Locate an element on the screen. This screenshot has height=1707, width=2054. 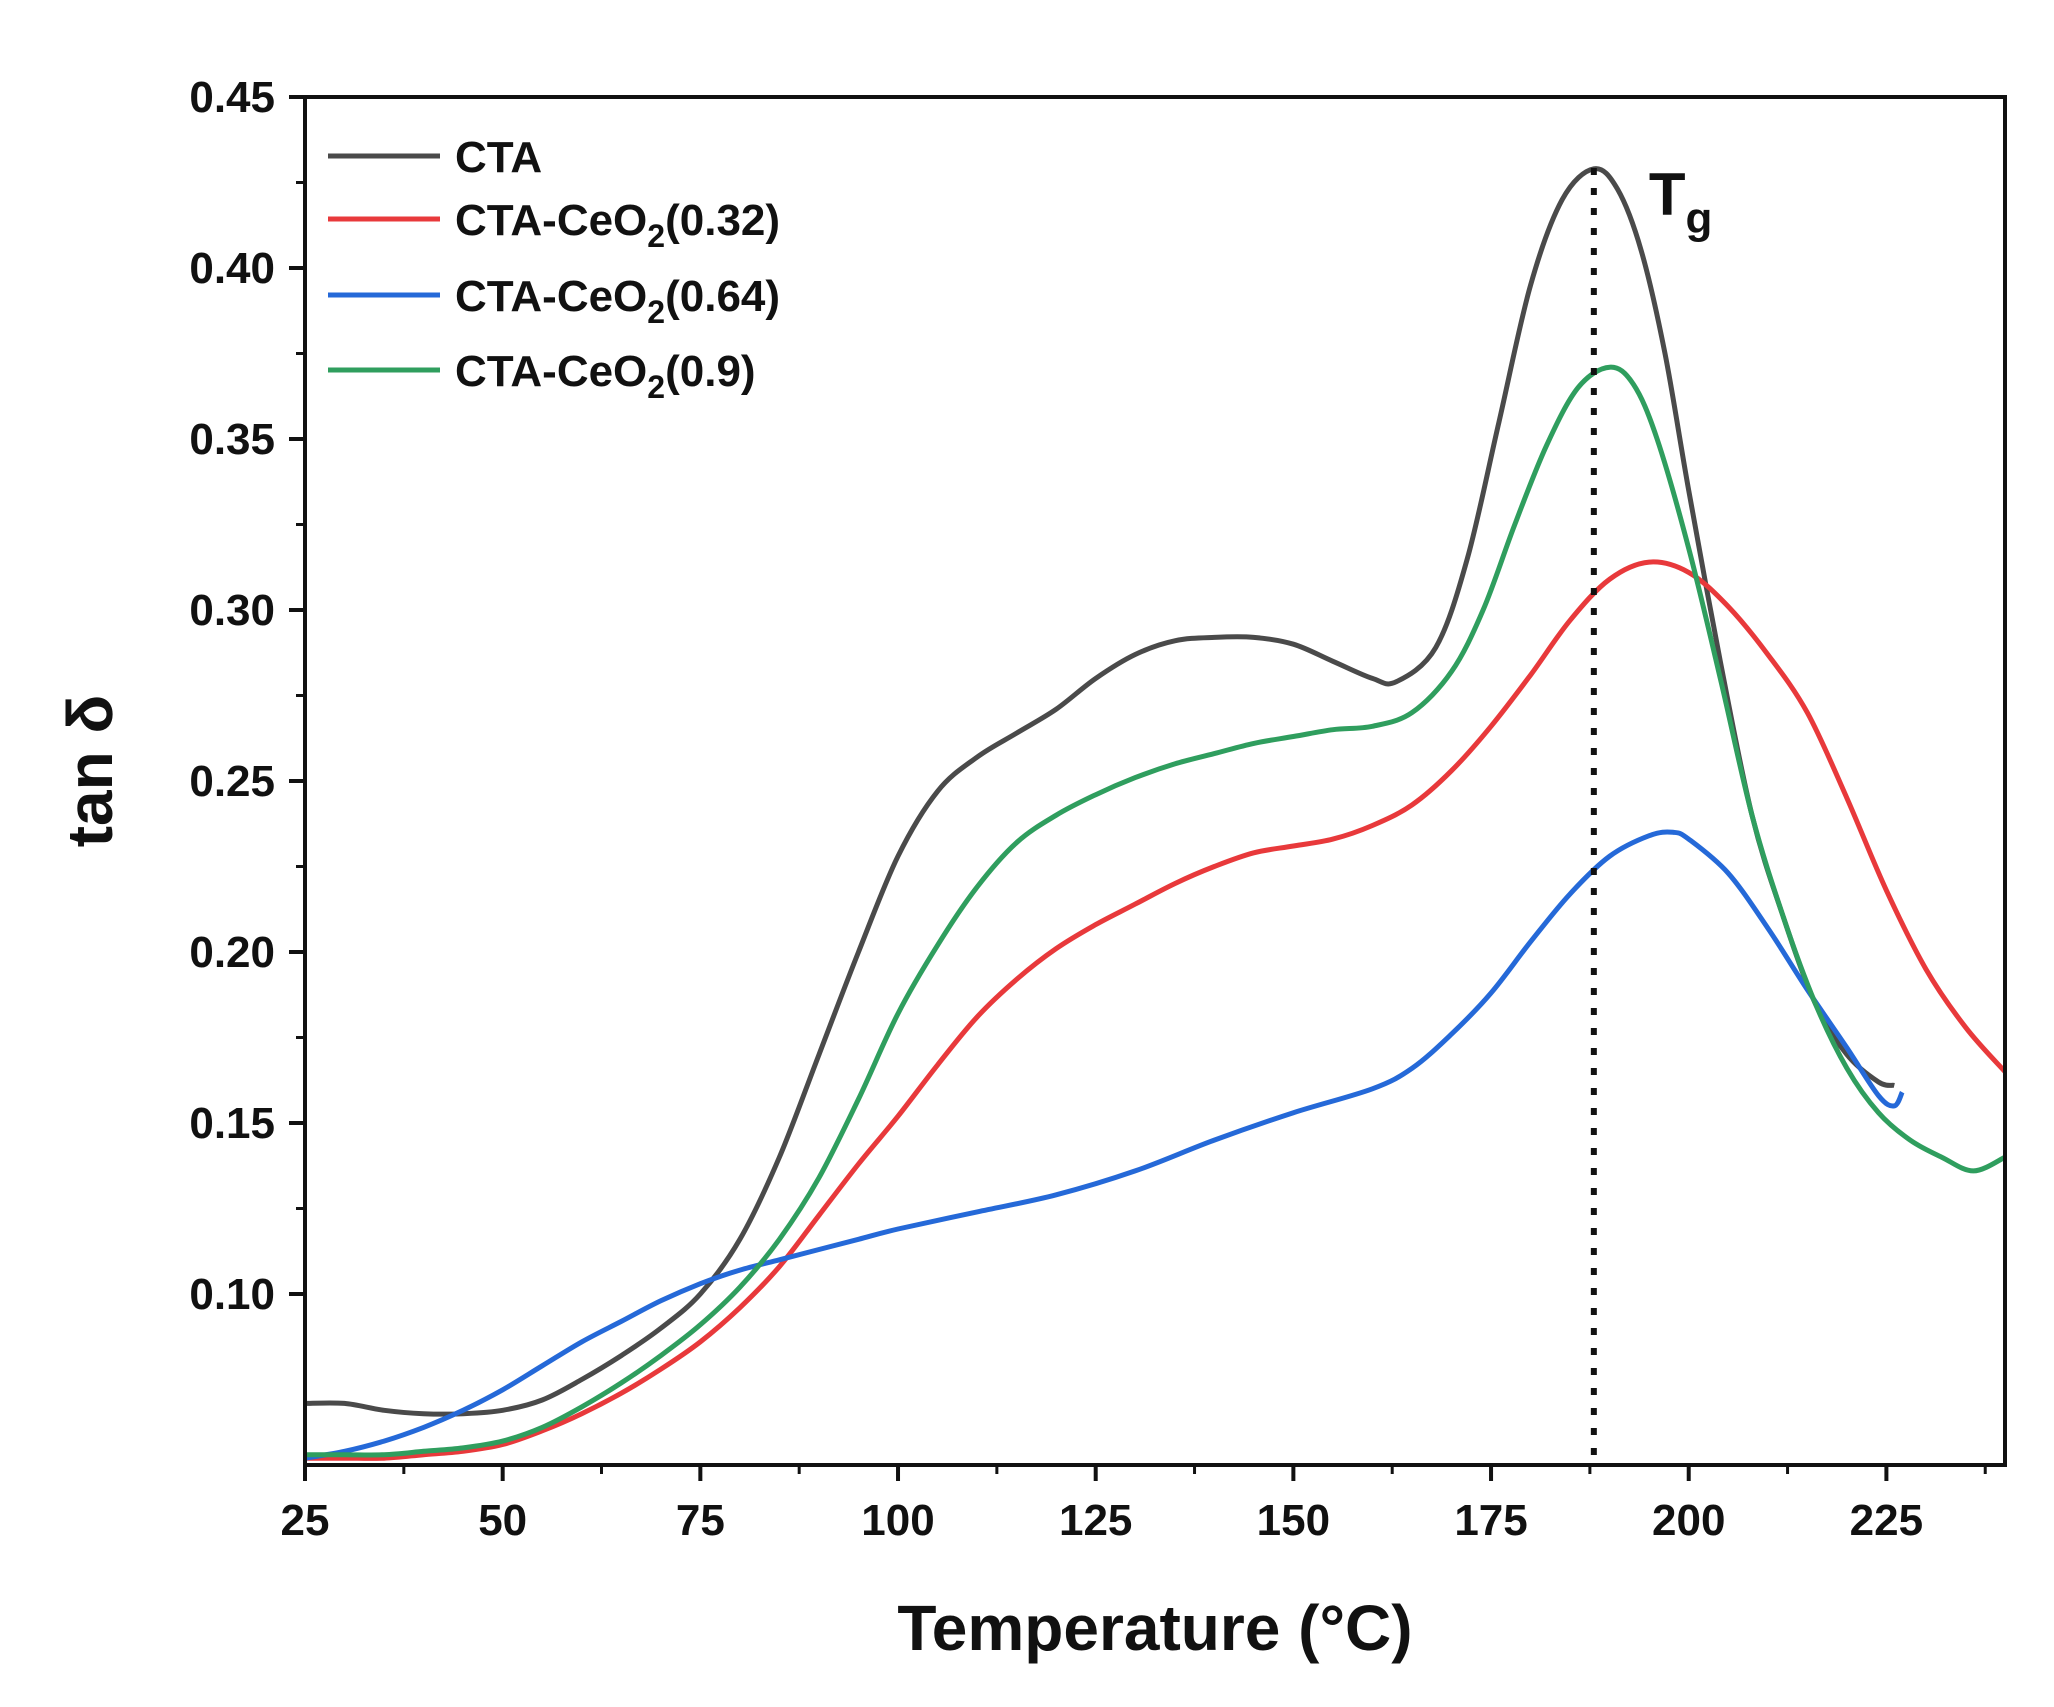
legend-label-0: CTA is located at coordinates (498, 157).